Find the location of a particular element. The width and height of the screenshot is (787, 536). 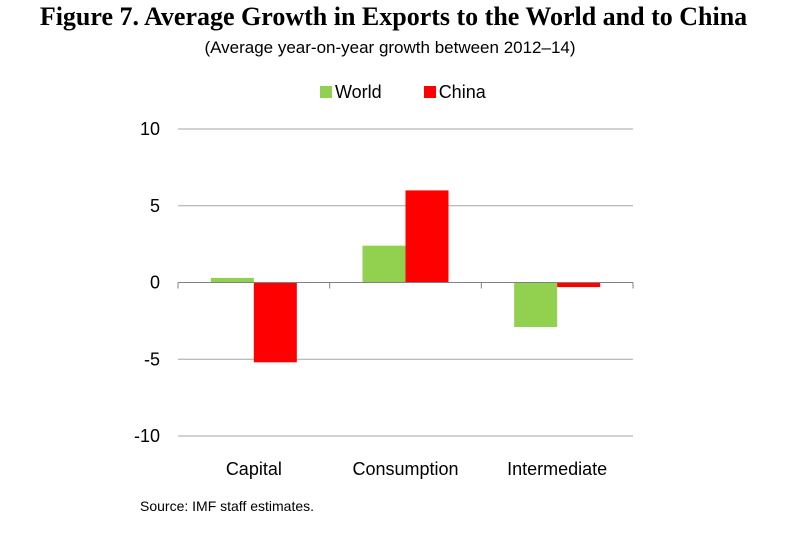

x-tick-label: Capital is located at coordinates (254, 469).